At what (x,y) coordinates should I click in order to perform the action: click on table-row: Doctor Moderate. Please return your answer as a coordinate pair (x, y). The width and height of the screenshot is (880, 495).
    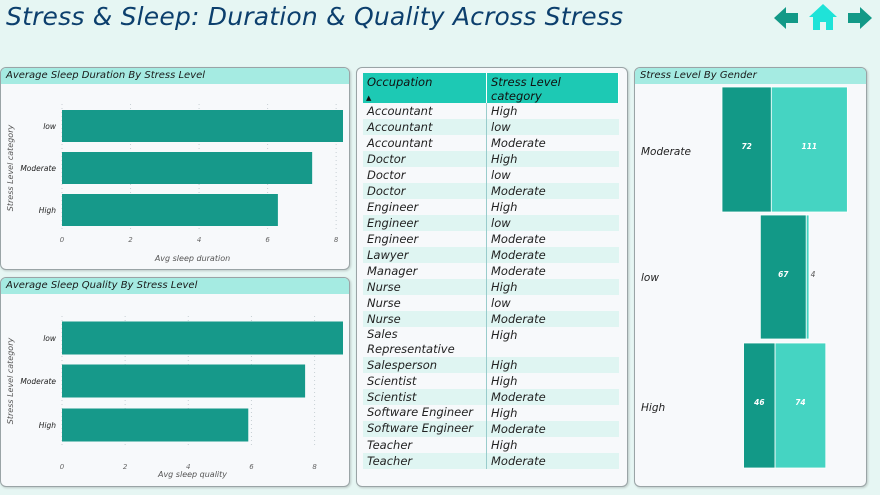
    Looking at the image, I should click on (491, 191).